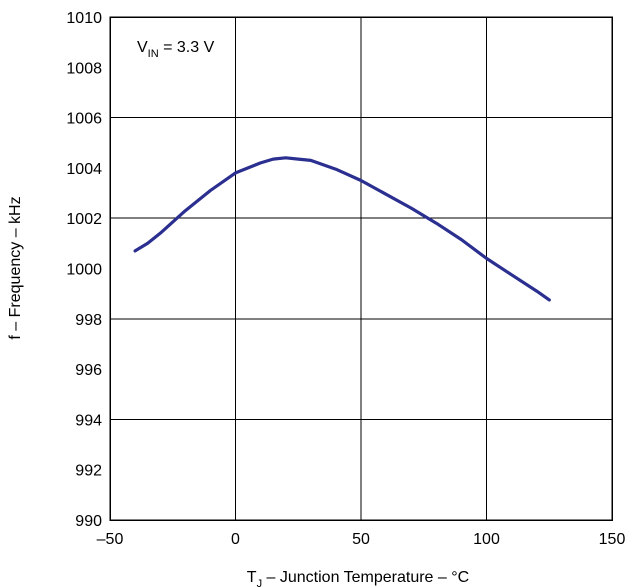 This screenshot has height=588, width=634. What do you see at coordinates (88, 471) in the screenshot?
I see `y-tick-label: 992` at bounding box center [88, 471].